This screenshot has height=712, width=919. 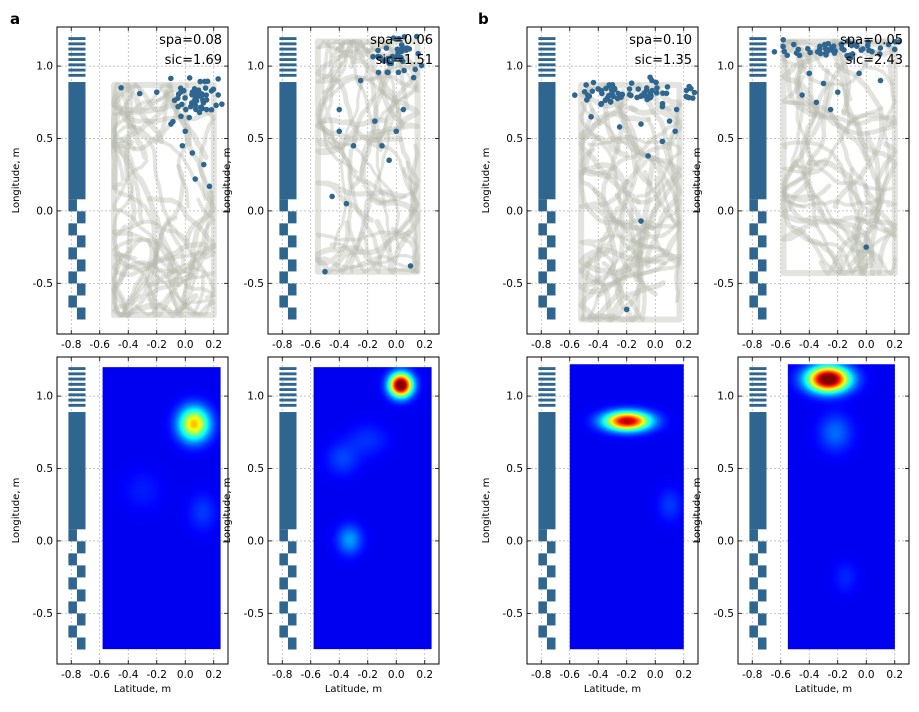 I want to click on x-tick-label: 0.2, so click(x=424, y=675).